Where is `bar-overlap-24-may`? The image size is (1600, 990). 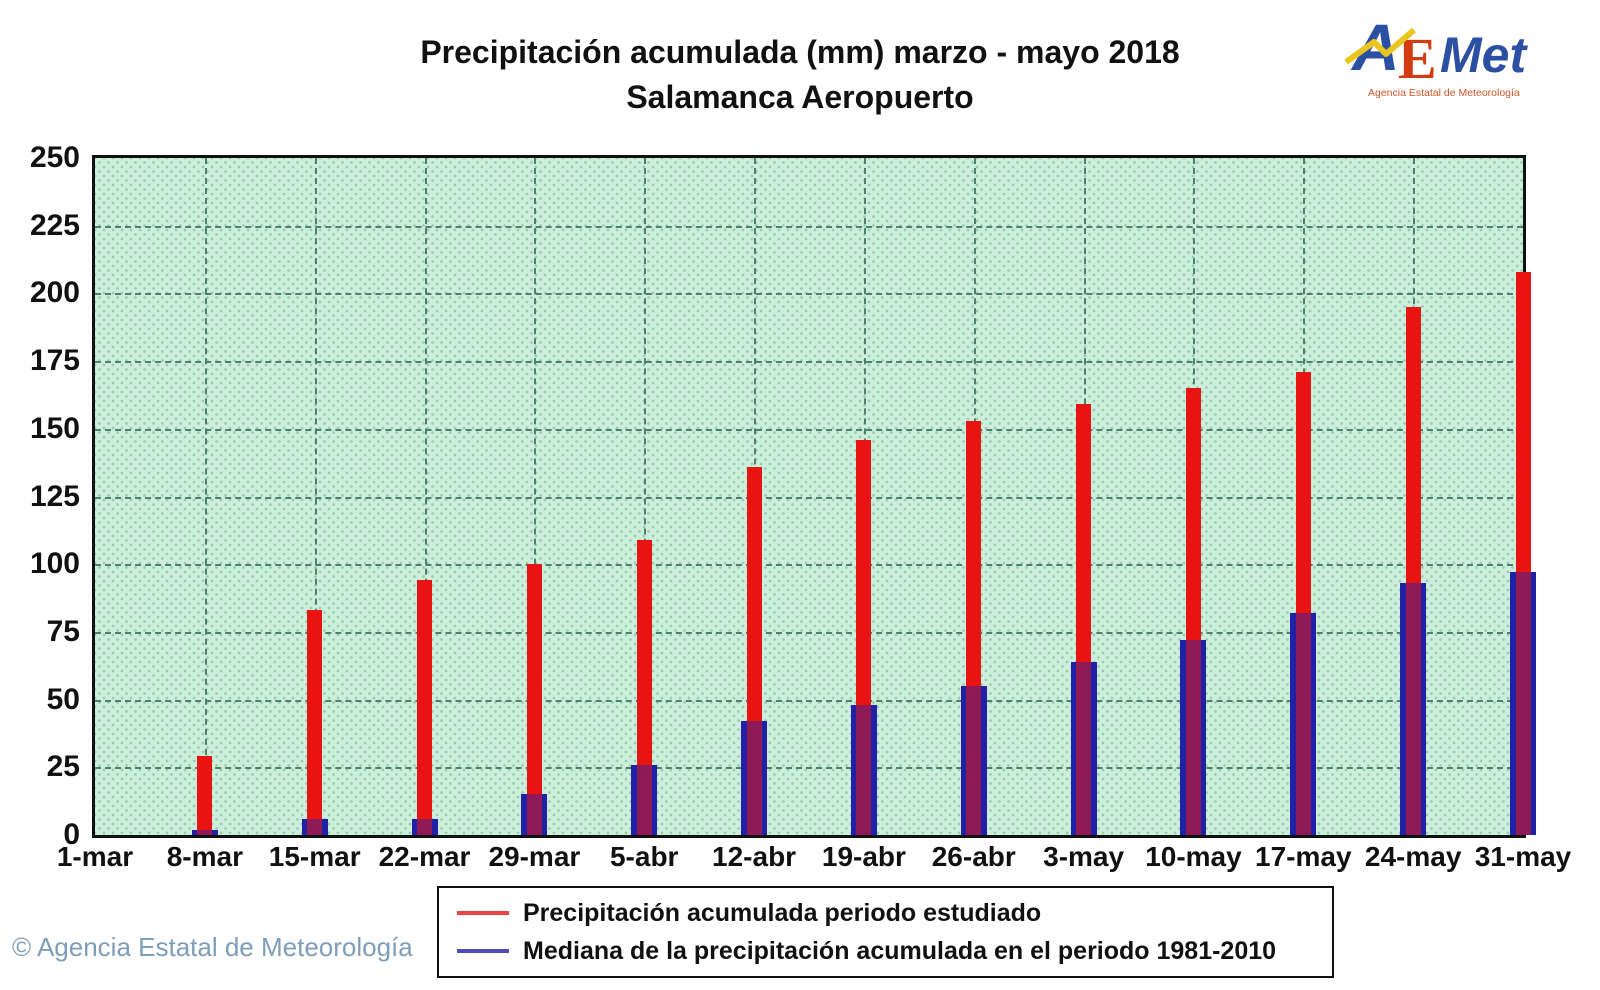
bar-overlap-24-may is located at coordinates (1413, 709).